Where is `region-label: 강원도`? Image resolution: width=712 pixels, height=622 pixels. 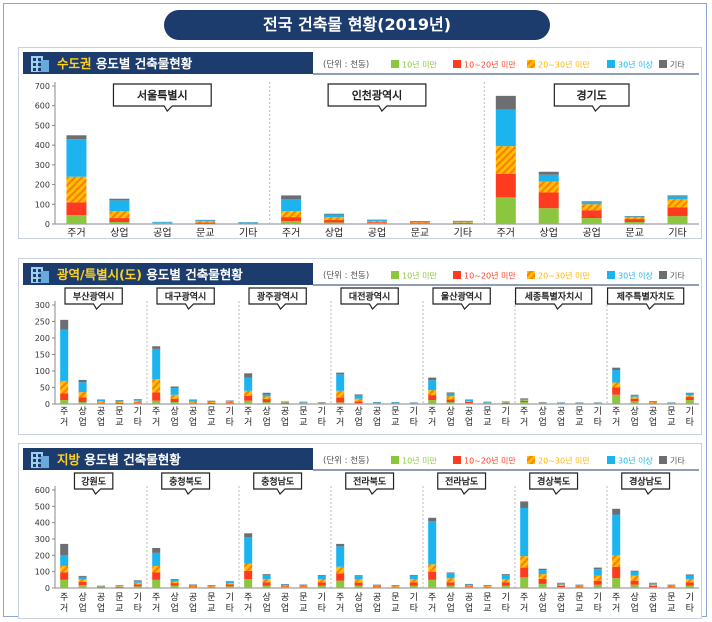 region-label: 강원도 is located at coordinates (94, 481).